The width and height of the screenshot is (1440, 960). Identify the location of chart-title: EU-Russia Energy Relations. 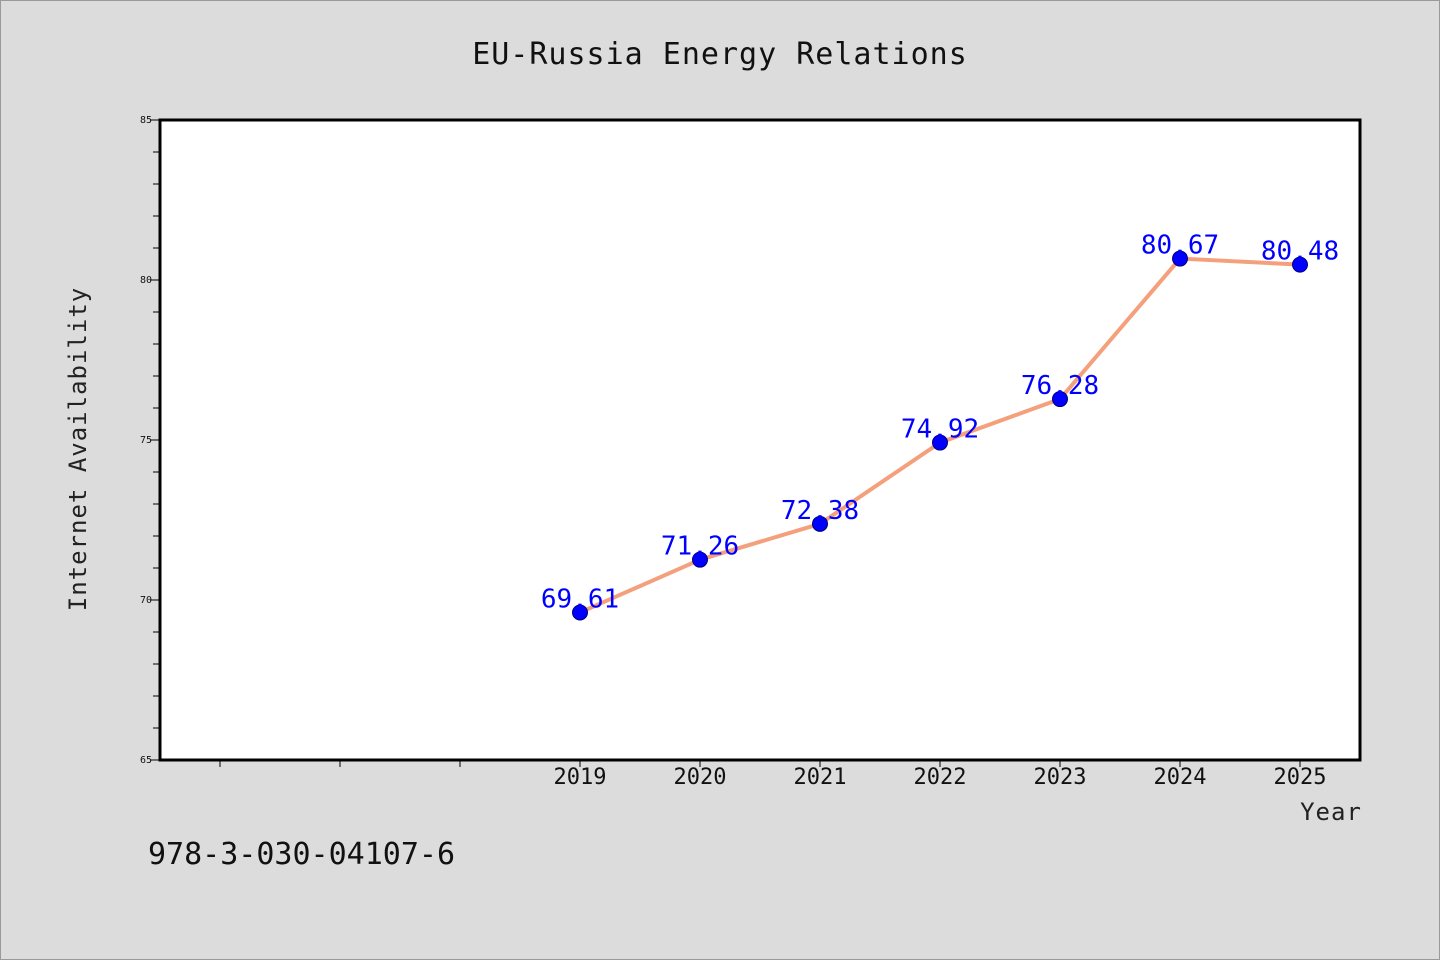
(720, 54).